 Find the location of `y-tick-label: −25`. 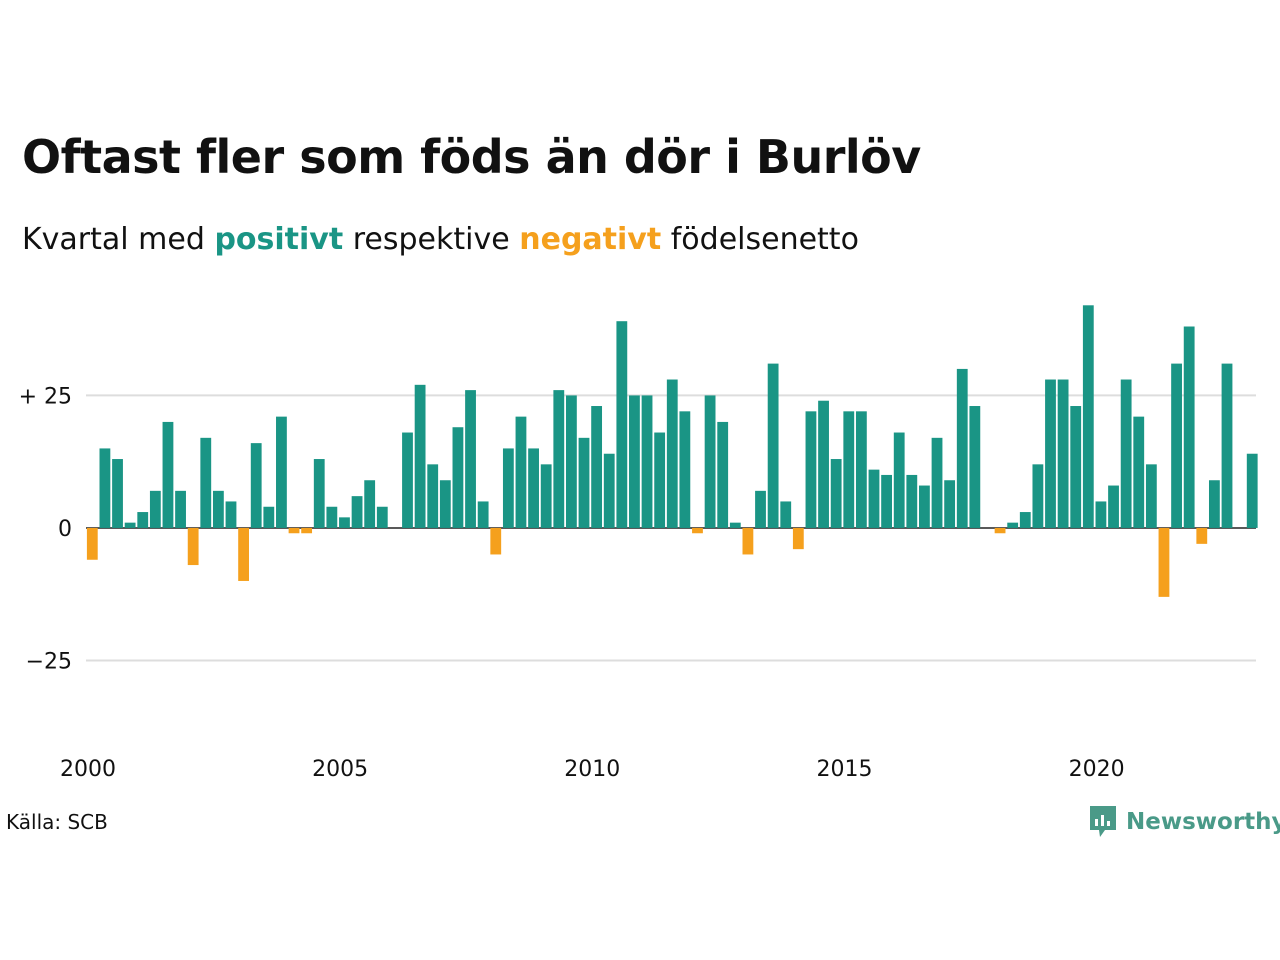

y-tick-label: −25 is located at coordinates (49, 661).